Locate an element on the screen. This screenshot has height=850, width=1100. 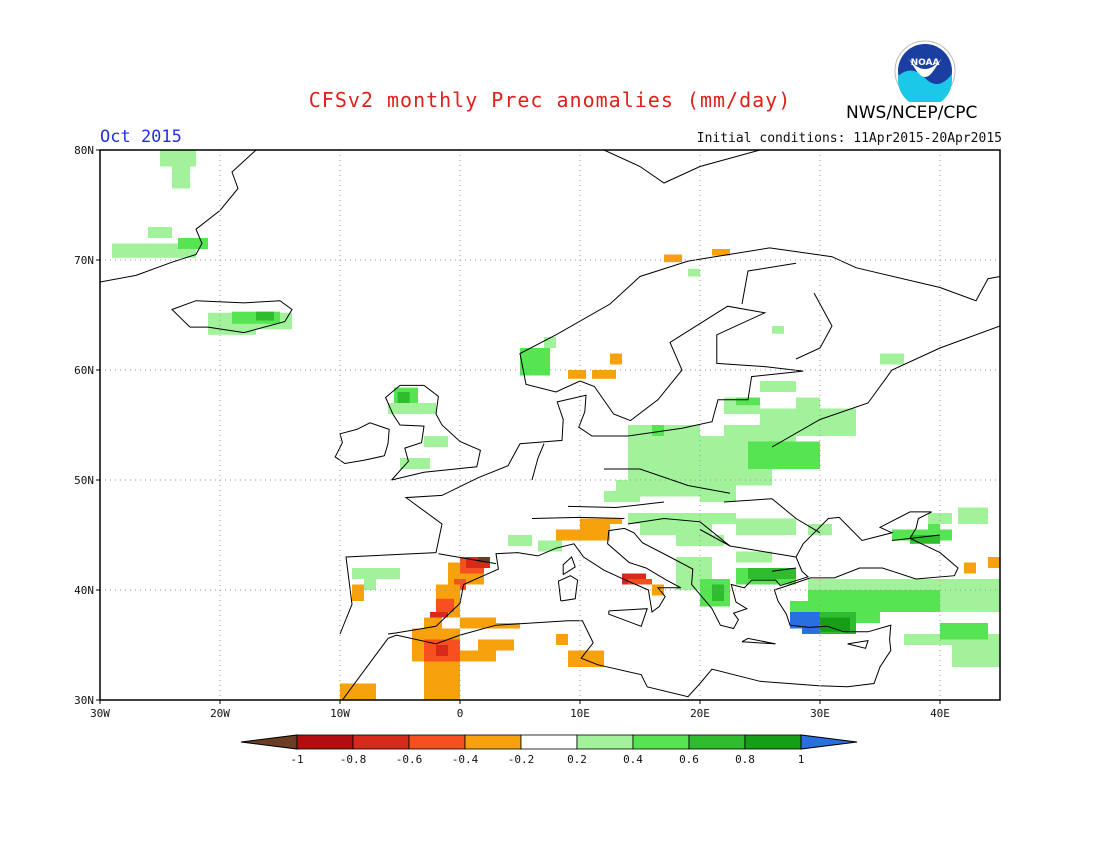
lat-label: 60N is located at coordinates (84, 370).